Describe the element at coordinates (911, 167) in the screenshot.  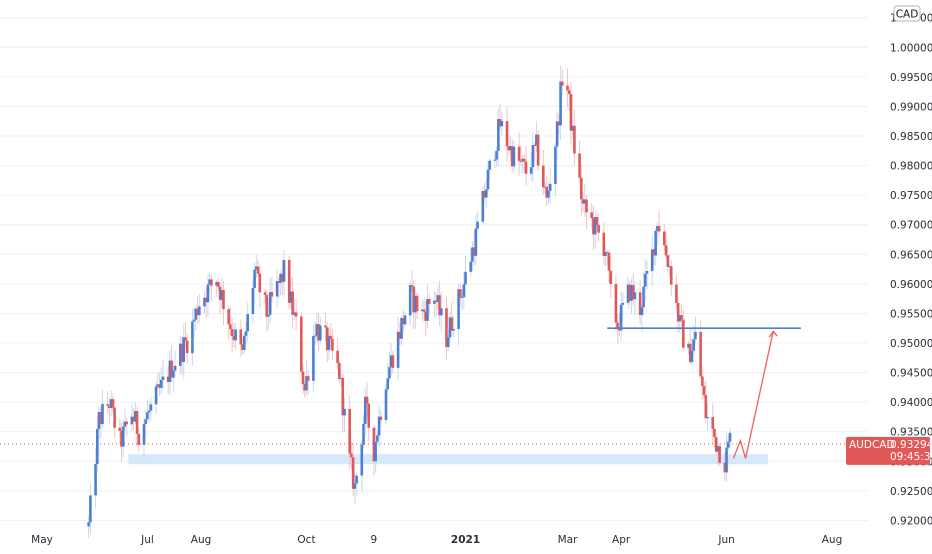
I see `price-tick-label: 0.98000` at that location.